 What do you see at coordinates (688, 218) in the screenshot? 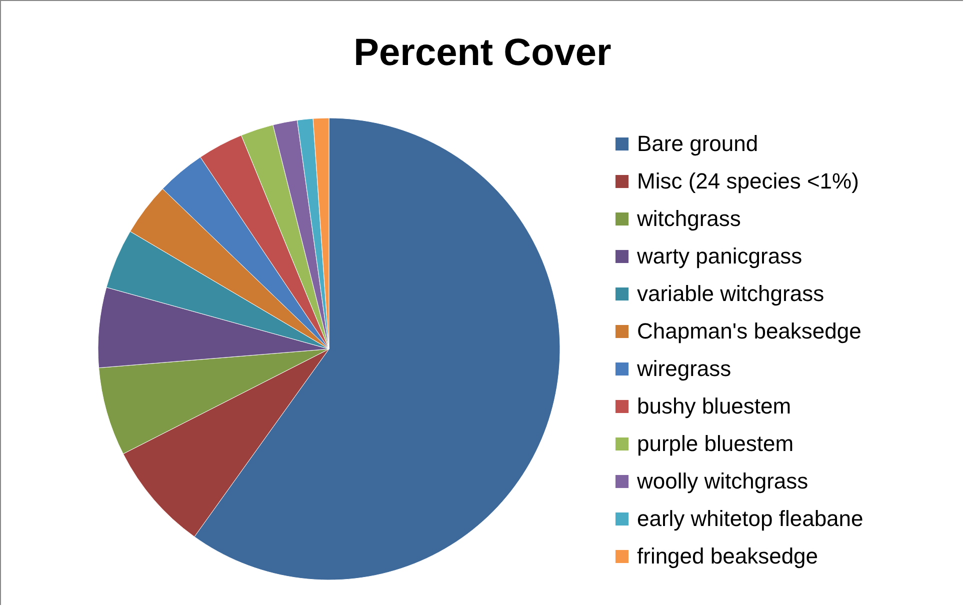
I see `legend-label: witchgrass` at bounding box center [688, 218].